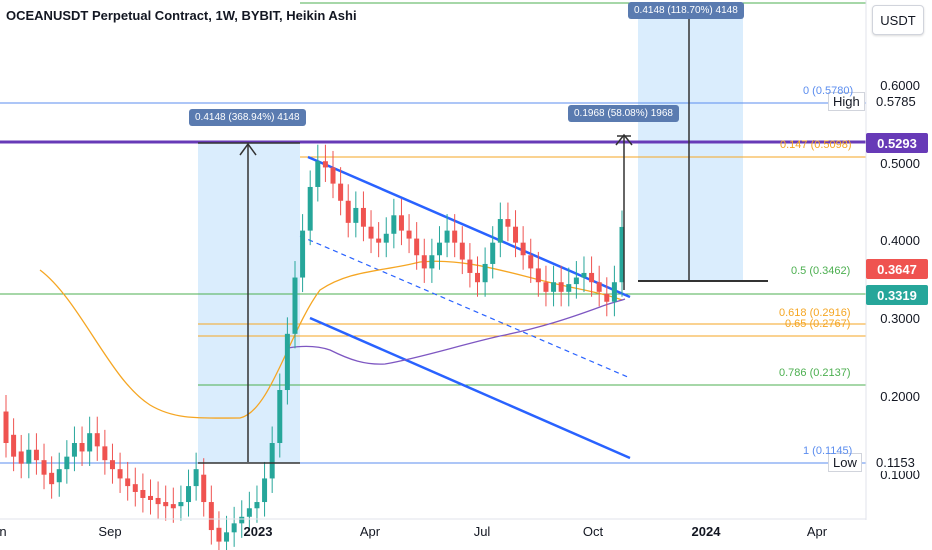  What do you see at coordinates (900, 85) in the screenshot?
I see `price-tick: 0.6000` at bounding box center [900, 85].